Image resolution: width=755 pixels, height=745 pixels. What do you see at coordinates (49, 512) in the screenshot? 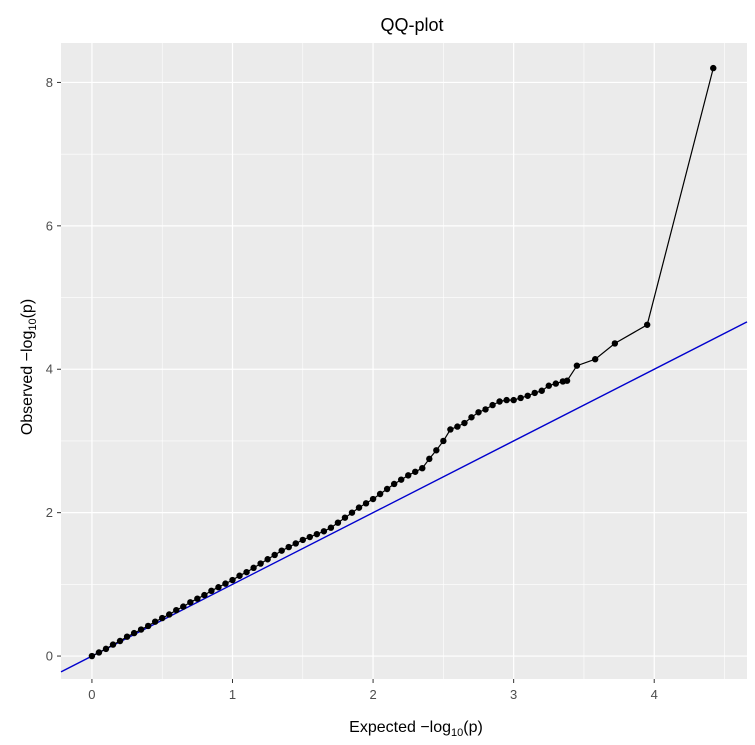
I see `y-tick-label: 2` at bounding box center [49, 512].